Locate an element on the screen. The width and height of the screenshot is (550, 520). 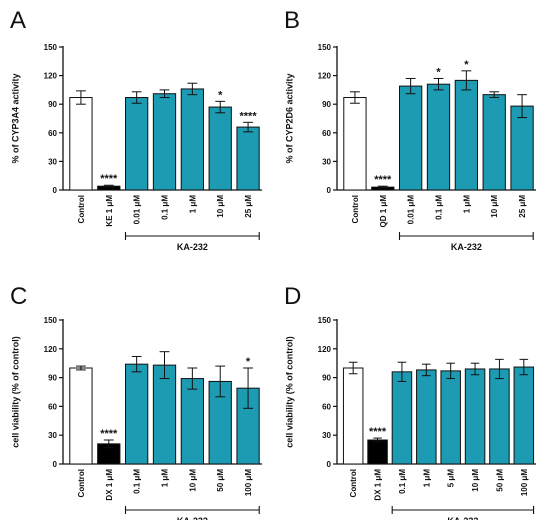
panel-letter: C is located at coordinates (18, 296).